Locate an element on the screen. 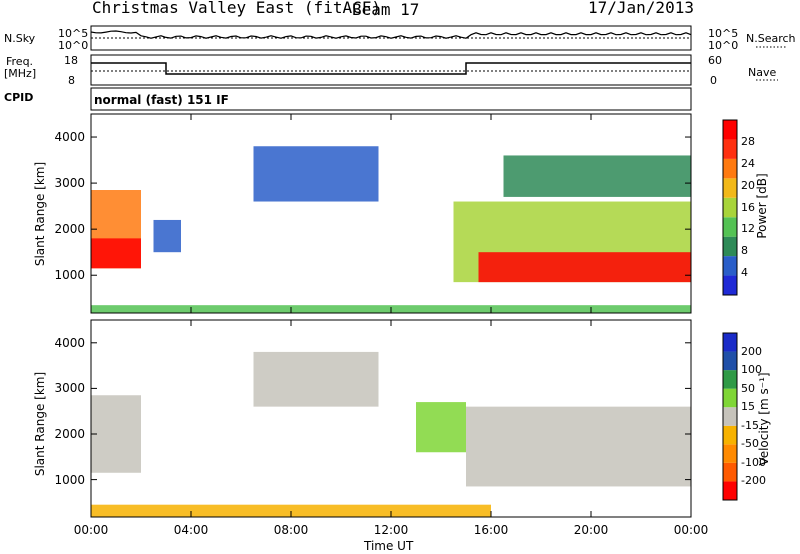 This screenshot has height=554, width=800. power-colorbar-frame is located at coordinates (730, 207).